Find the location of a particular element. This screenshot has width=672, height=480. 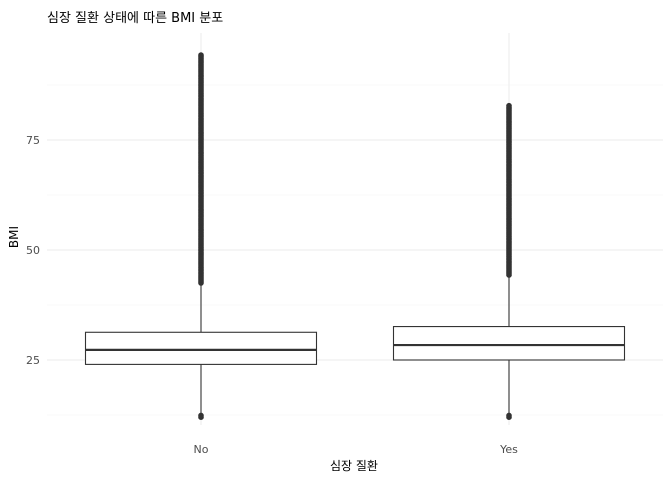

x-axis-title: 심장 질환 is located at coordinates (354, 466).